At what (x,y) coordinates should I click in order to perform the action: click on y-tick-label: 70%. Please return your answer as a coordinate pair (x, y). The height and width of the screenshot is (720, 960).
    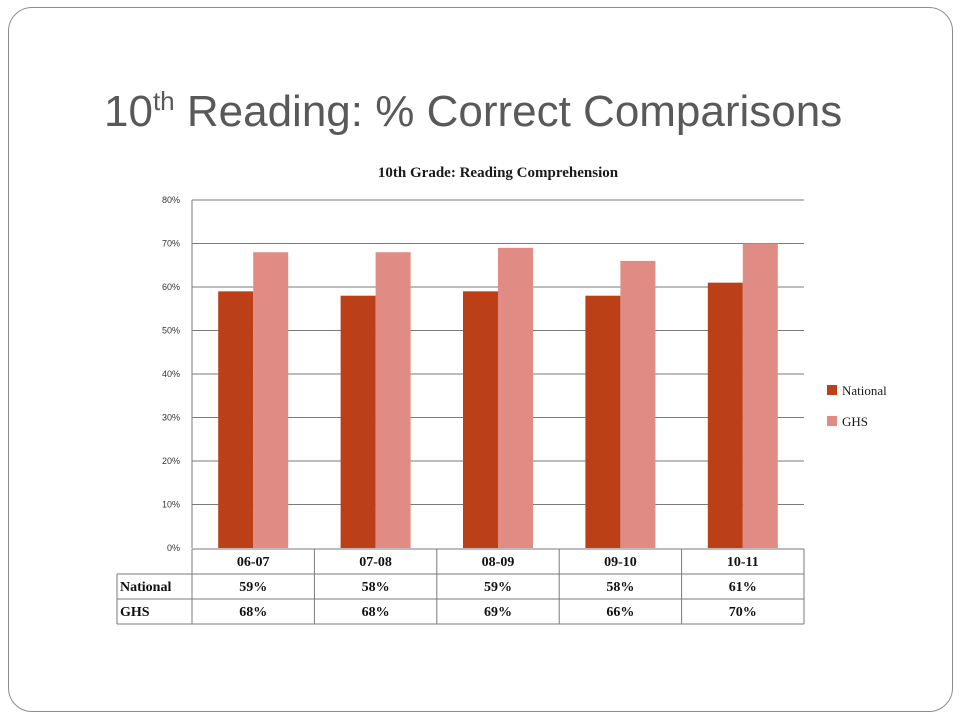
    Looking at the image, I should click on (171, 244).